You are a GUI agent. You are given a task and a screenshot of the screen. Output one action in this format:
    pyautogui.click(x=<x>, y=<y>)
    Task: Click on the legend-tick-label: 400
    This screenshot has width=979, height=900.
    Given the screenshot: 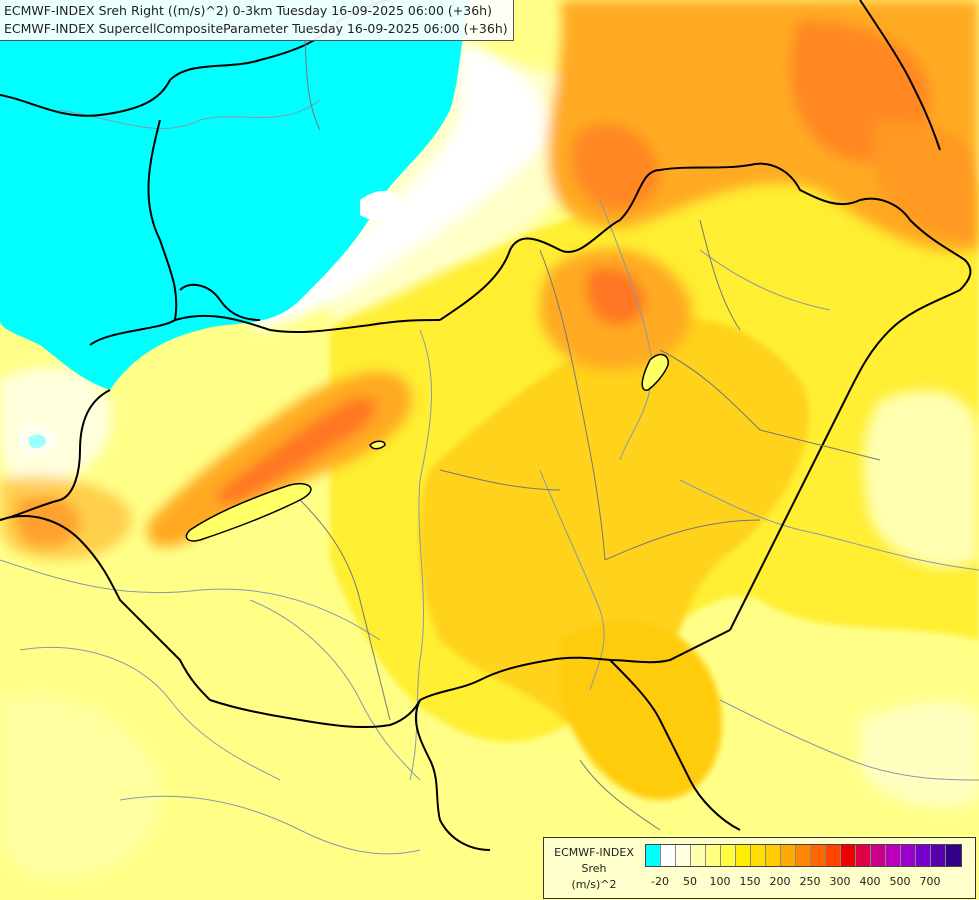 What is the action you would take?
    pyautogui.click(x=870, y=881)
    